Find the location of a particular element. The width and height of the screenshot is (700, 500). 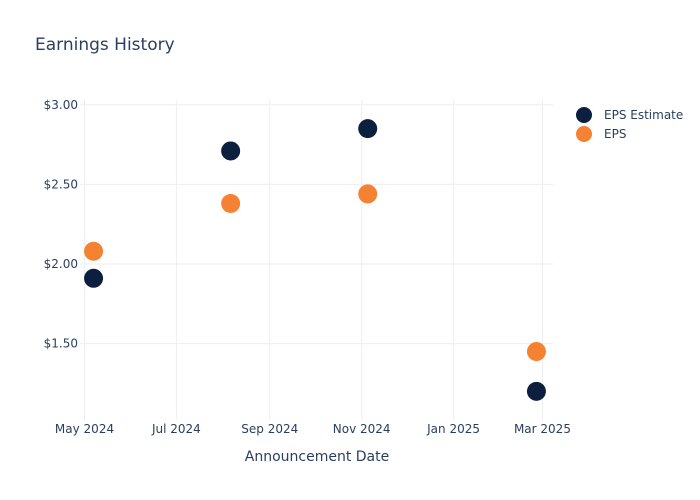

x-tick-label: Jan 2025 is located at coordinates (453, 429).